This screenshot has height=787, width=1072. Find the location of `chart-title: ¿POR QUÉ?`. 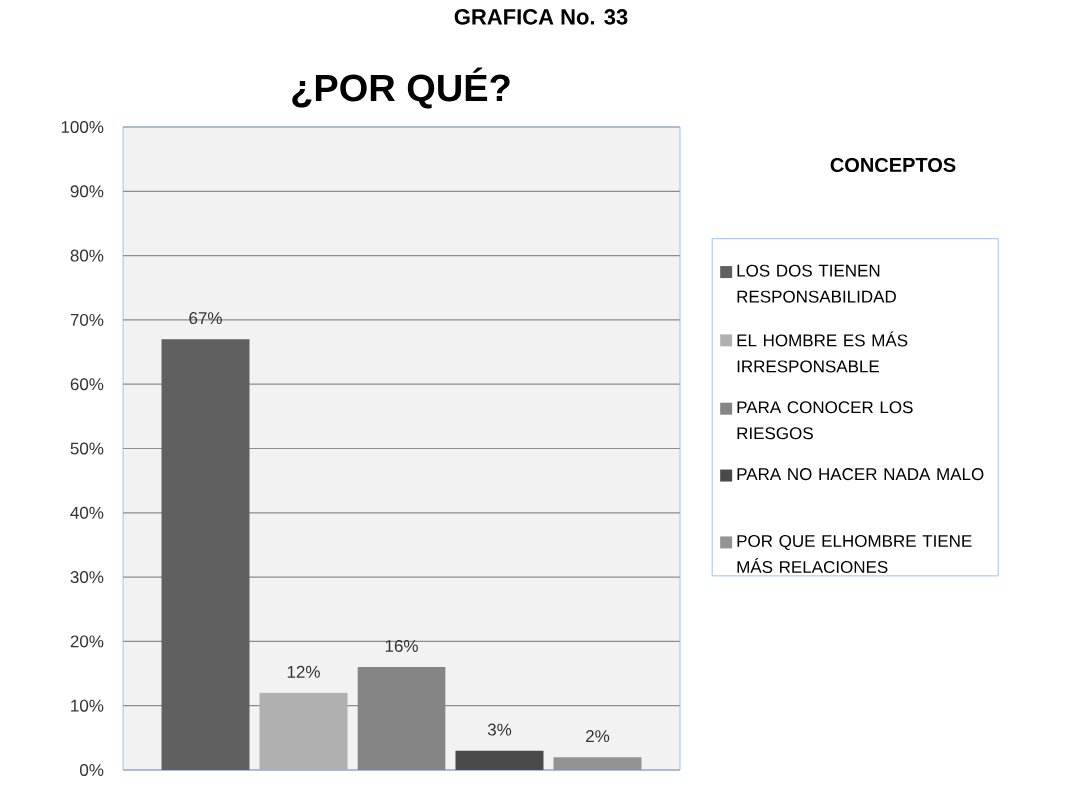

chart-title: ¿POR QUÉ? is located at coordinates (401, 88).